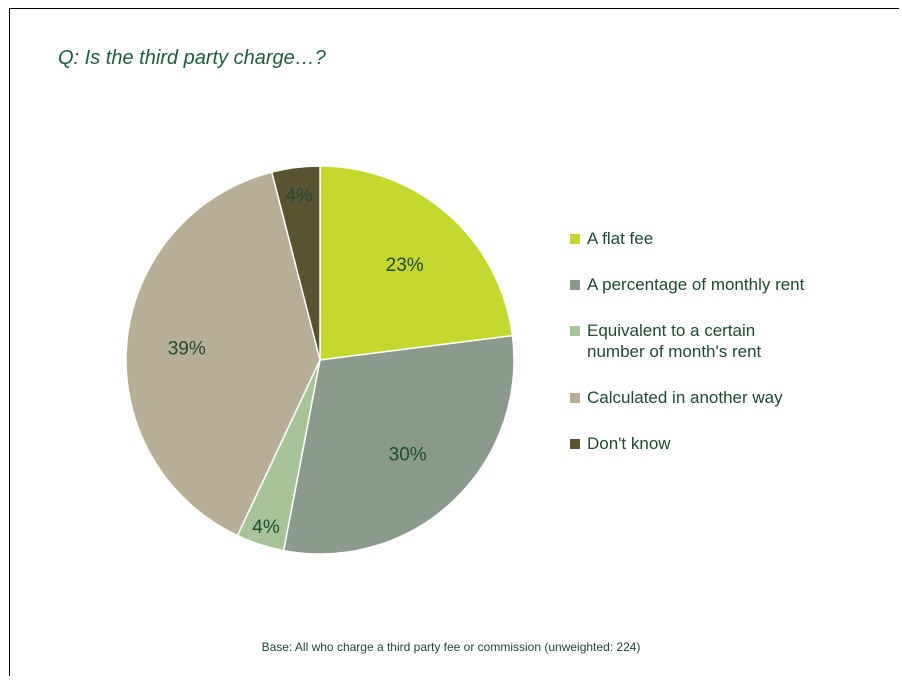  Describe the element at coordinates (405, 265) in the screenshot. I see `pie-data-label: 23%` at that location.